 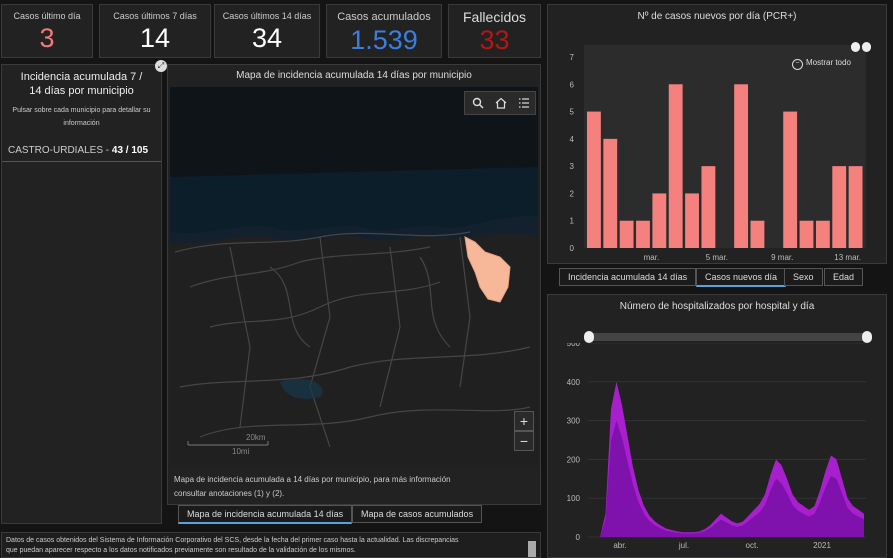 What do you see at coordinates (60, 150) in the screenshot?
I see `municipio-name: CASTRO-URDIALES -` at bounding box center [60, 150].